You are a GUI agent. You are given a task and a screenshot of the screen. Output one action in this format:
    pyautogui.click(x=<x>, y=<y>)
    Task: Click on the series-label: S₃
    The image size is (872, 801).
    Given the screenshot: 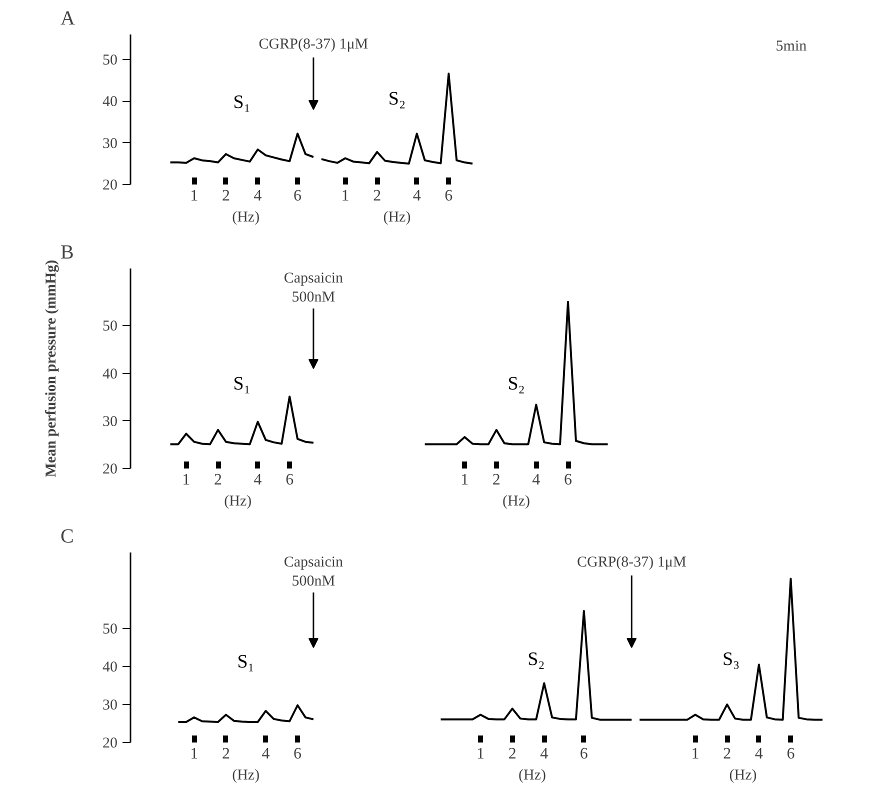 What is the action you would take?
    pyautogui.click(x=731, y=659)
    